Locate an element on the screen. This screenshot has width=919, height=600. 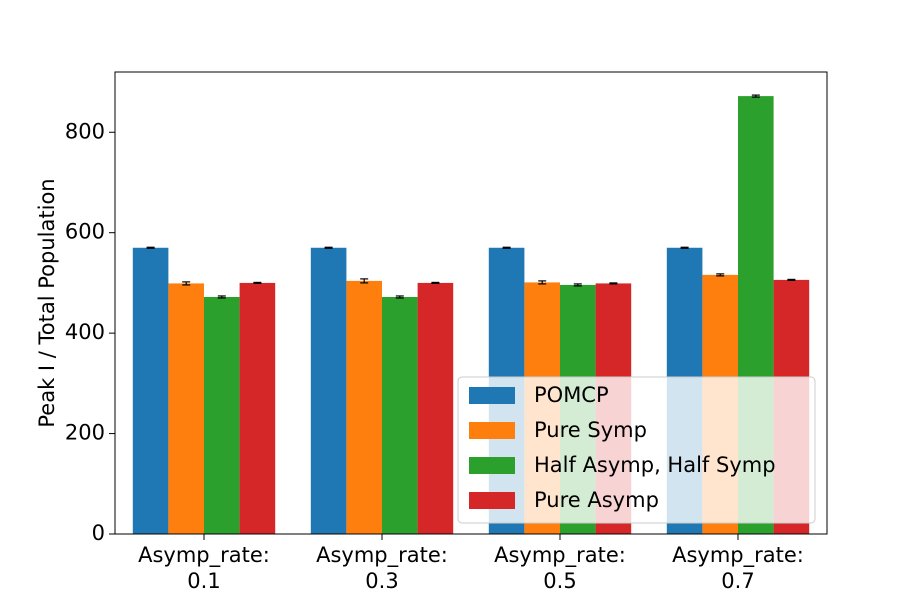
y-tick-label: 800 is located at coordinates (85, 131).